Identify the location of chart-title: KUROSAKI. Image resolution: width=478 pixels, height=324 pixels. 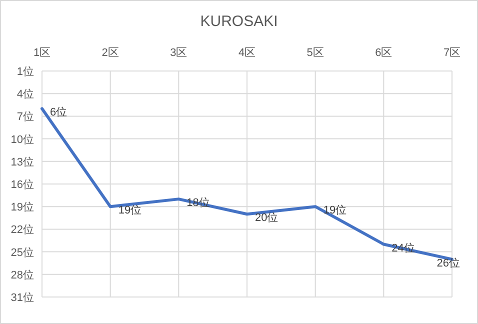
(239, 21).